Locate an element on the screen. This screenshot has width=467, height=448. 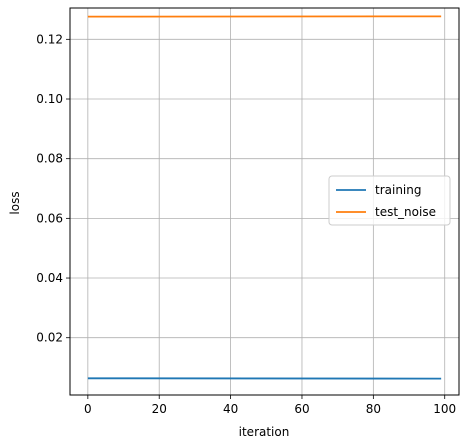
x-tick-label: 60 is located at coordinates (301, 409).